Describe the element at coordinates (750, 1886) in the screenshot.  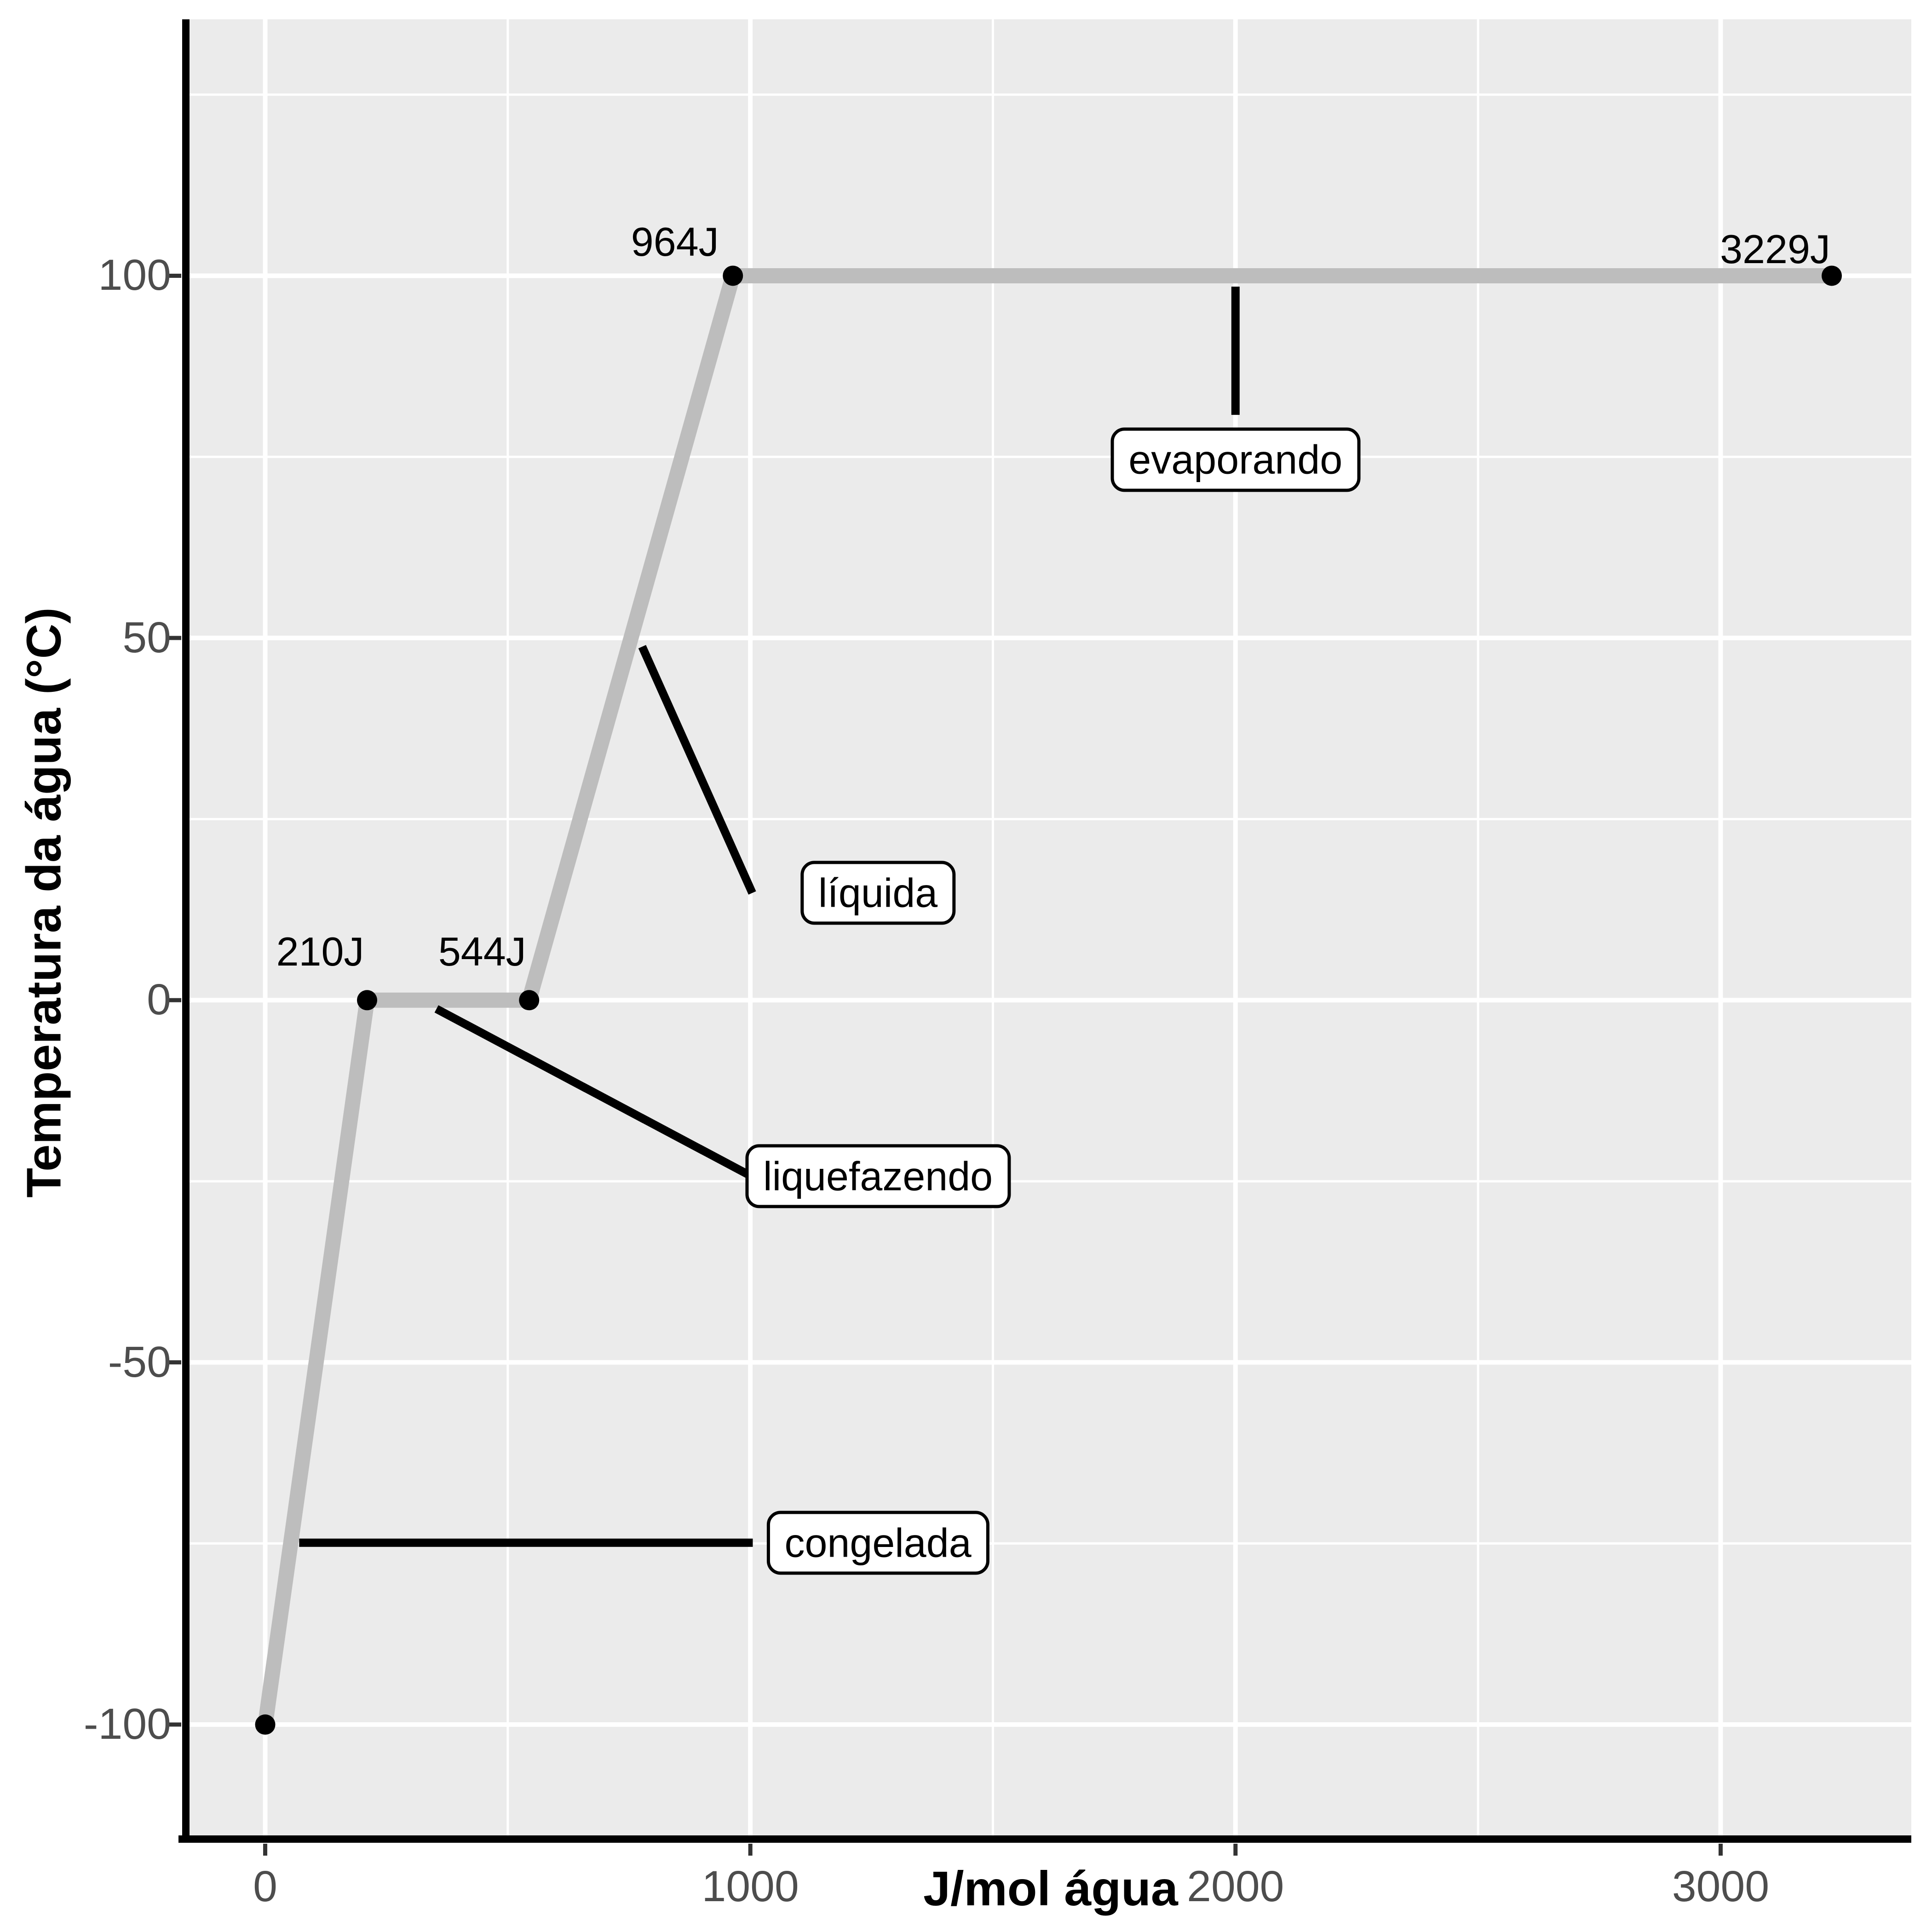
I see `x-tick-label: 1000` at that location.